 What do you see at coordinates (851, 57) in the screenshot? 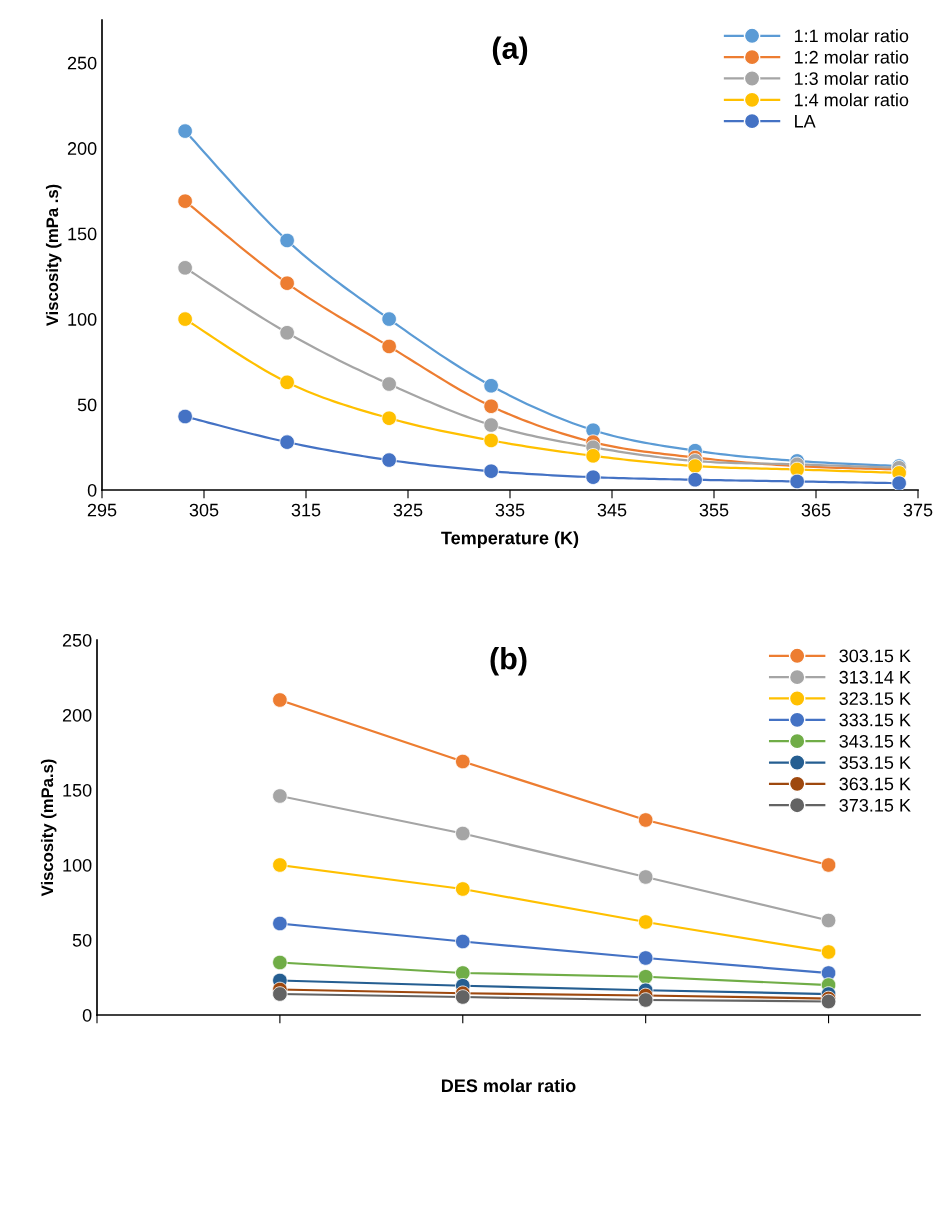
I see `legend-label: 1:2 molar ratio` at bounding box center [851, 57].